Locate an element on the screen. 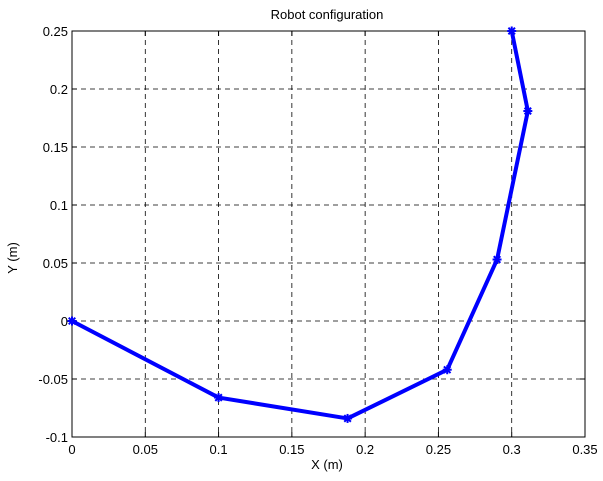 This screenshot has height=481, width=603. x-tick-label: 0.3 is located at coordinates (512, 449).